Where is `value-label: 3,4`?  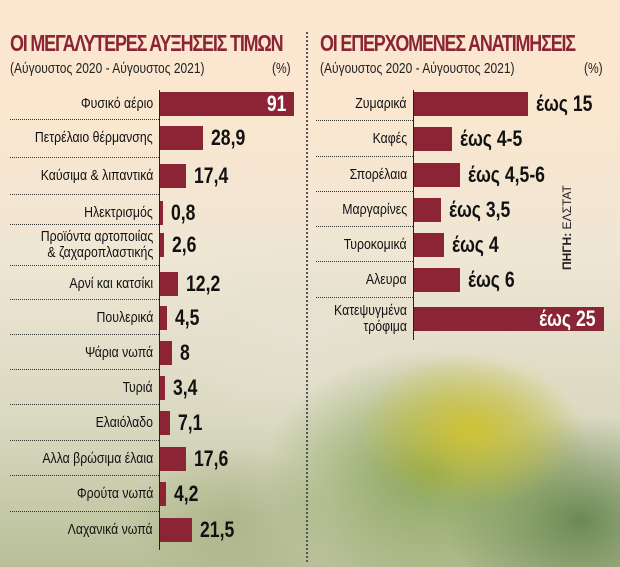 value-label: 3,4 is located at coordinates (185, 387).